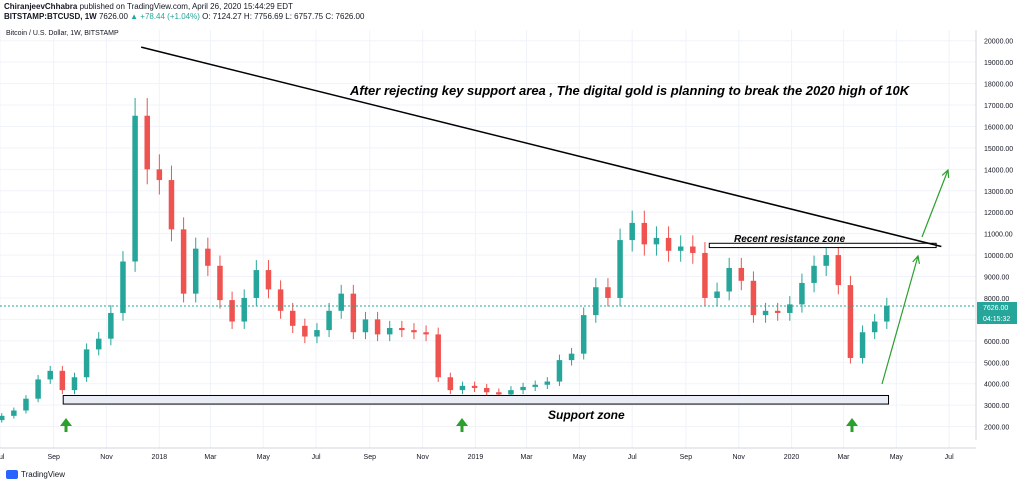 The image size is (1024, 484). I want to click on time-tick-label: 2018, so click(160, 457).